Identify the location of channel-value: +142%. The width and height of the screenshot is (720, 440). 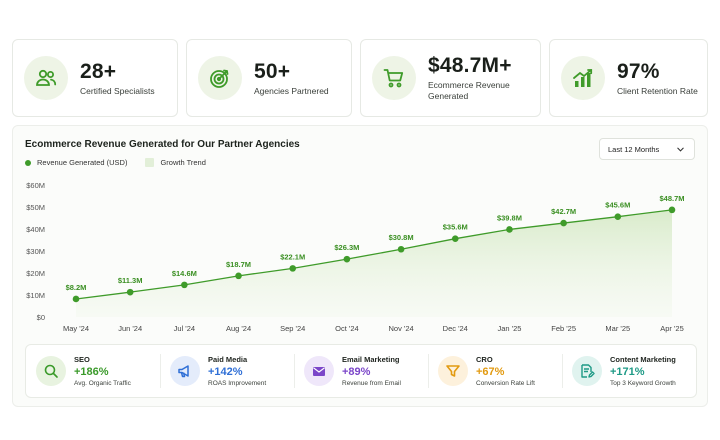
(225, 372).